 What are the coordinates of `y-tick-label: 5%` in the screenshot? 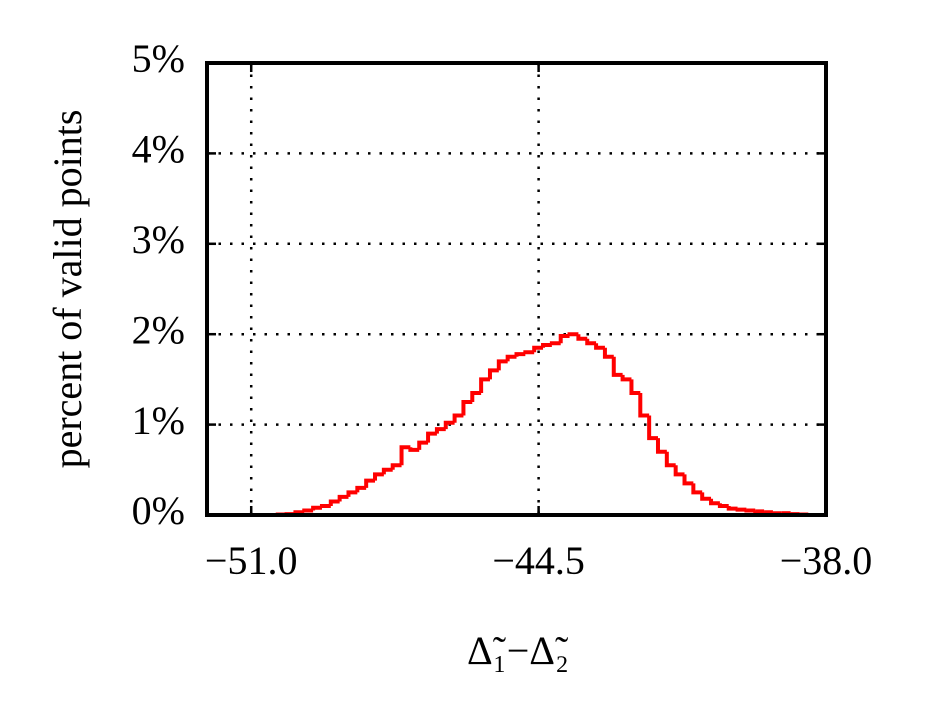 It's located at (158, 58).